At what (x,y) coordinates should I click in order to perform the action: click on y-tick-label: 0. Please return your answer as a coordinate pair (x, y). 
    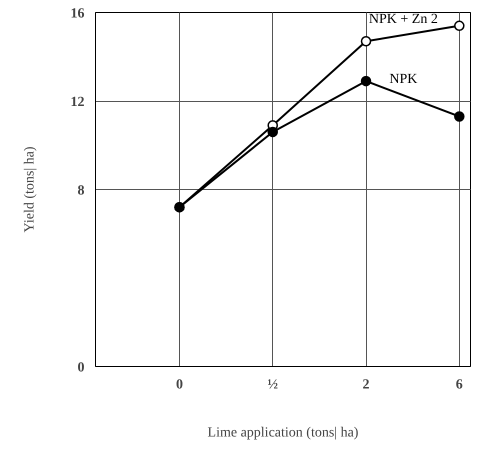
    Looking at the image, I should click on (81, 368).